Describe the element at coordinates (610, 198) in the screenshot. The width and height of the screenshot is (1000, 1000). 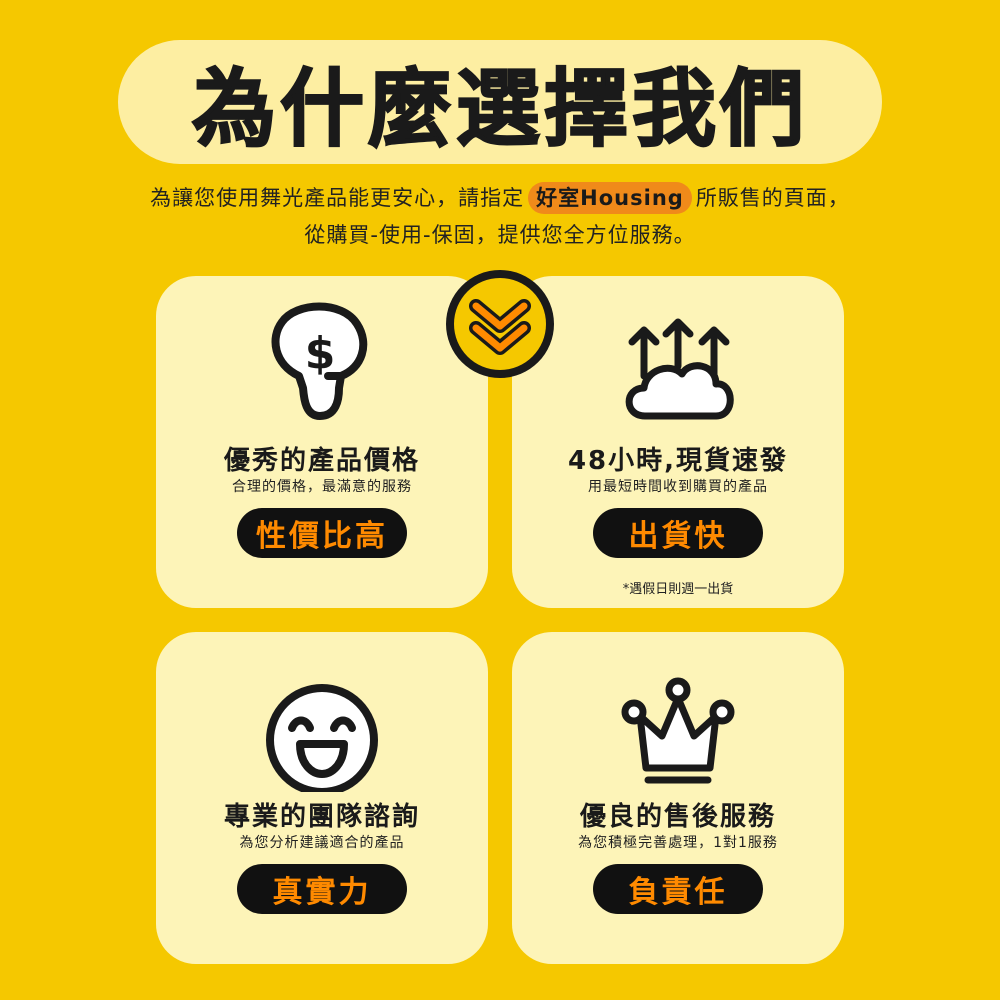
I see `brand-highlight: 好室Housing` at that location.